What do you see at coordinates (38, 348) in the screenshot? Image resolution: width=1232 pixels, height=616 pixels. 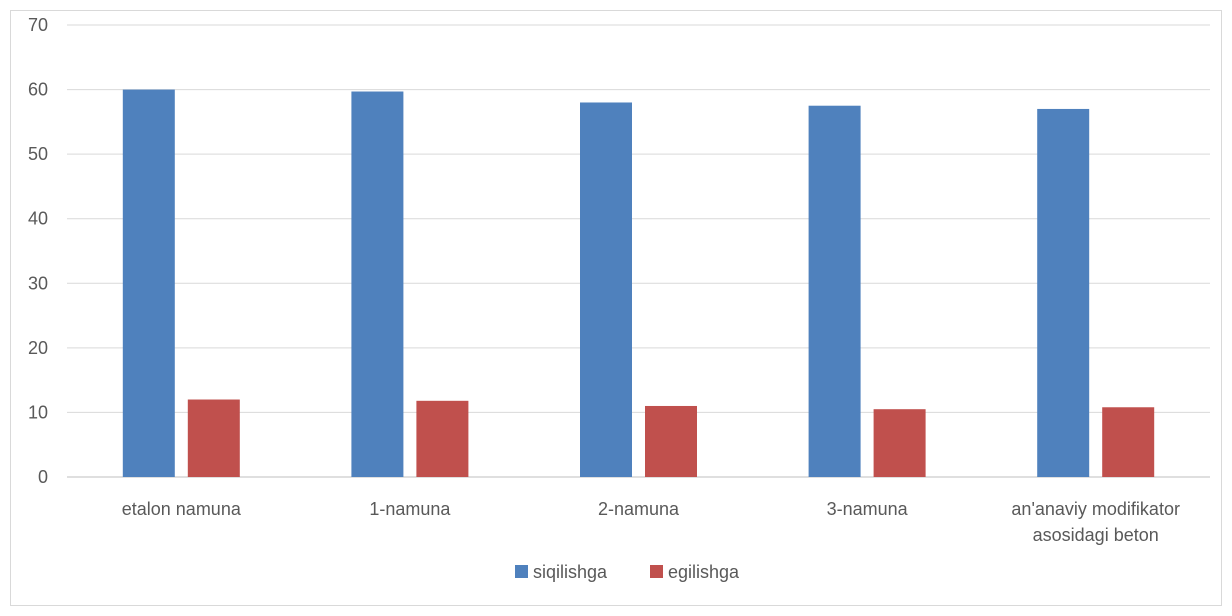 I see `y-tick-label: 20` at bounding box center [38, 348].